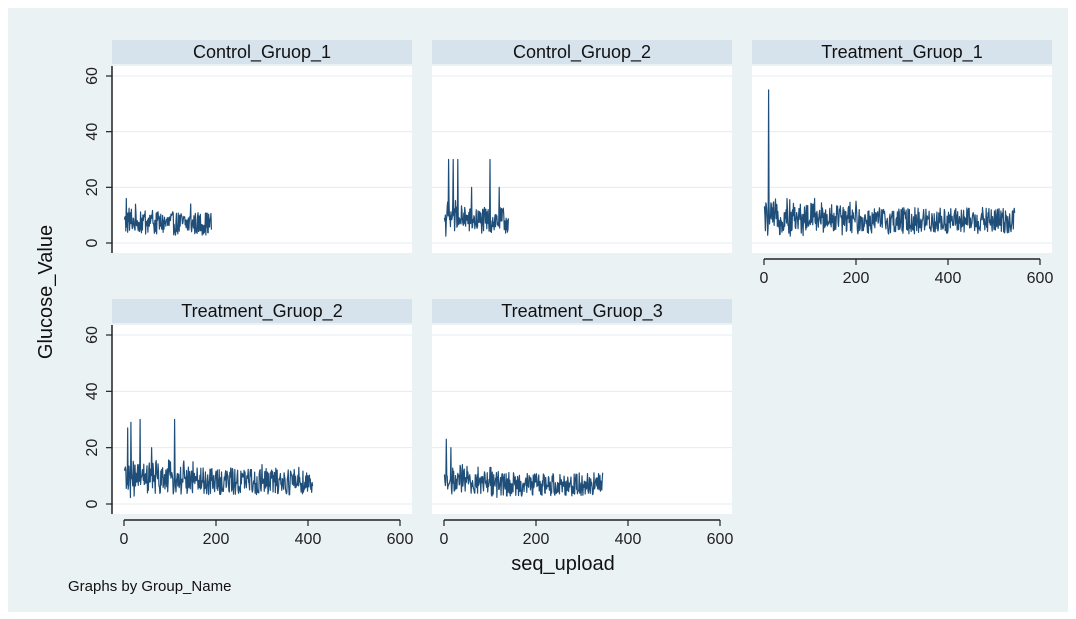  I want to click on panel-3: Treatment_Gruop_1 0 200 400 600, so click(902, 163).